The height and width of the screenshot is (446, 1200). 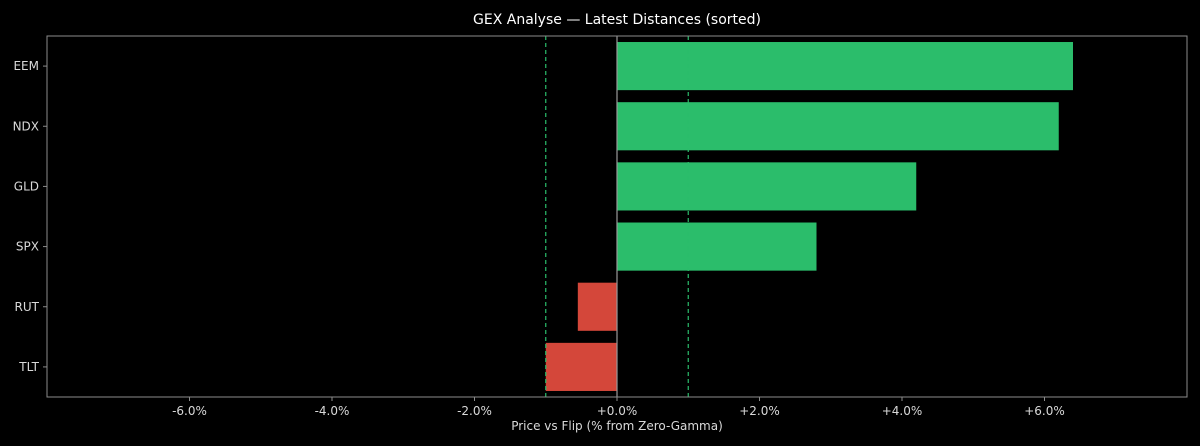 I want to click on y-tick-label-ndx: NDX, so click(x=26, y=126).